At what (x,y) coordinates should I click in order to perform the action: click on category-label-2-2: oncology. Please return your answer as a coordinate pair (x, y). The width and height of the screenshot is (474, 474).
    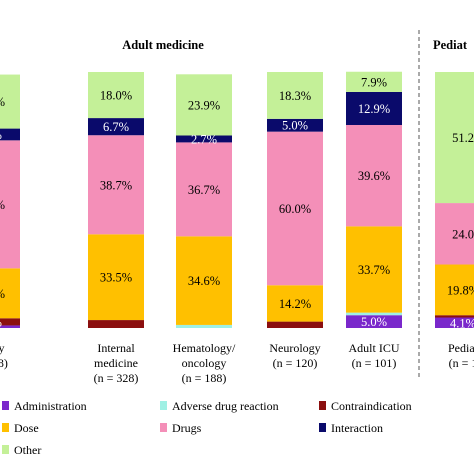
    Looking at the image, I should click on (204, 363).